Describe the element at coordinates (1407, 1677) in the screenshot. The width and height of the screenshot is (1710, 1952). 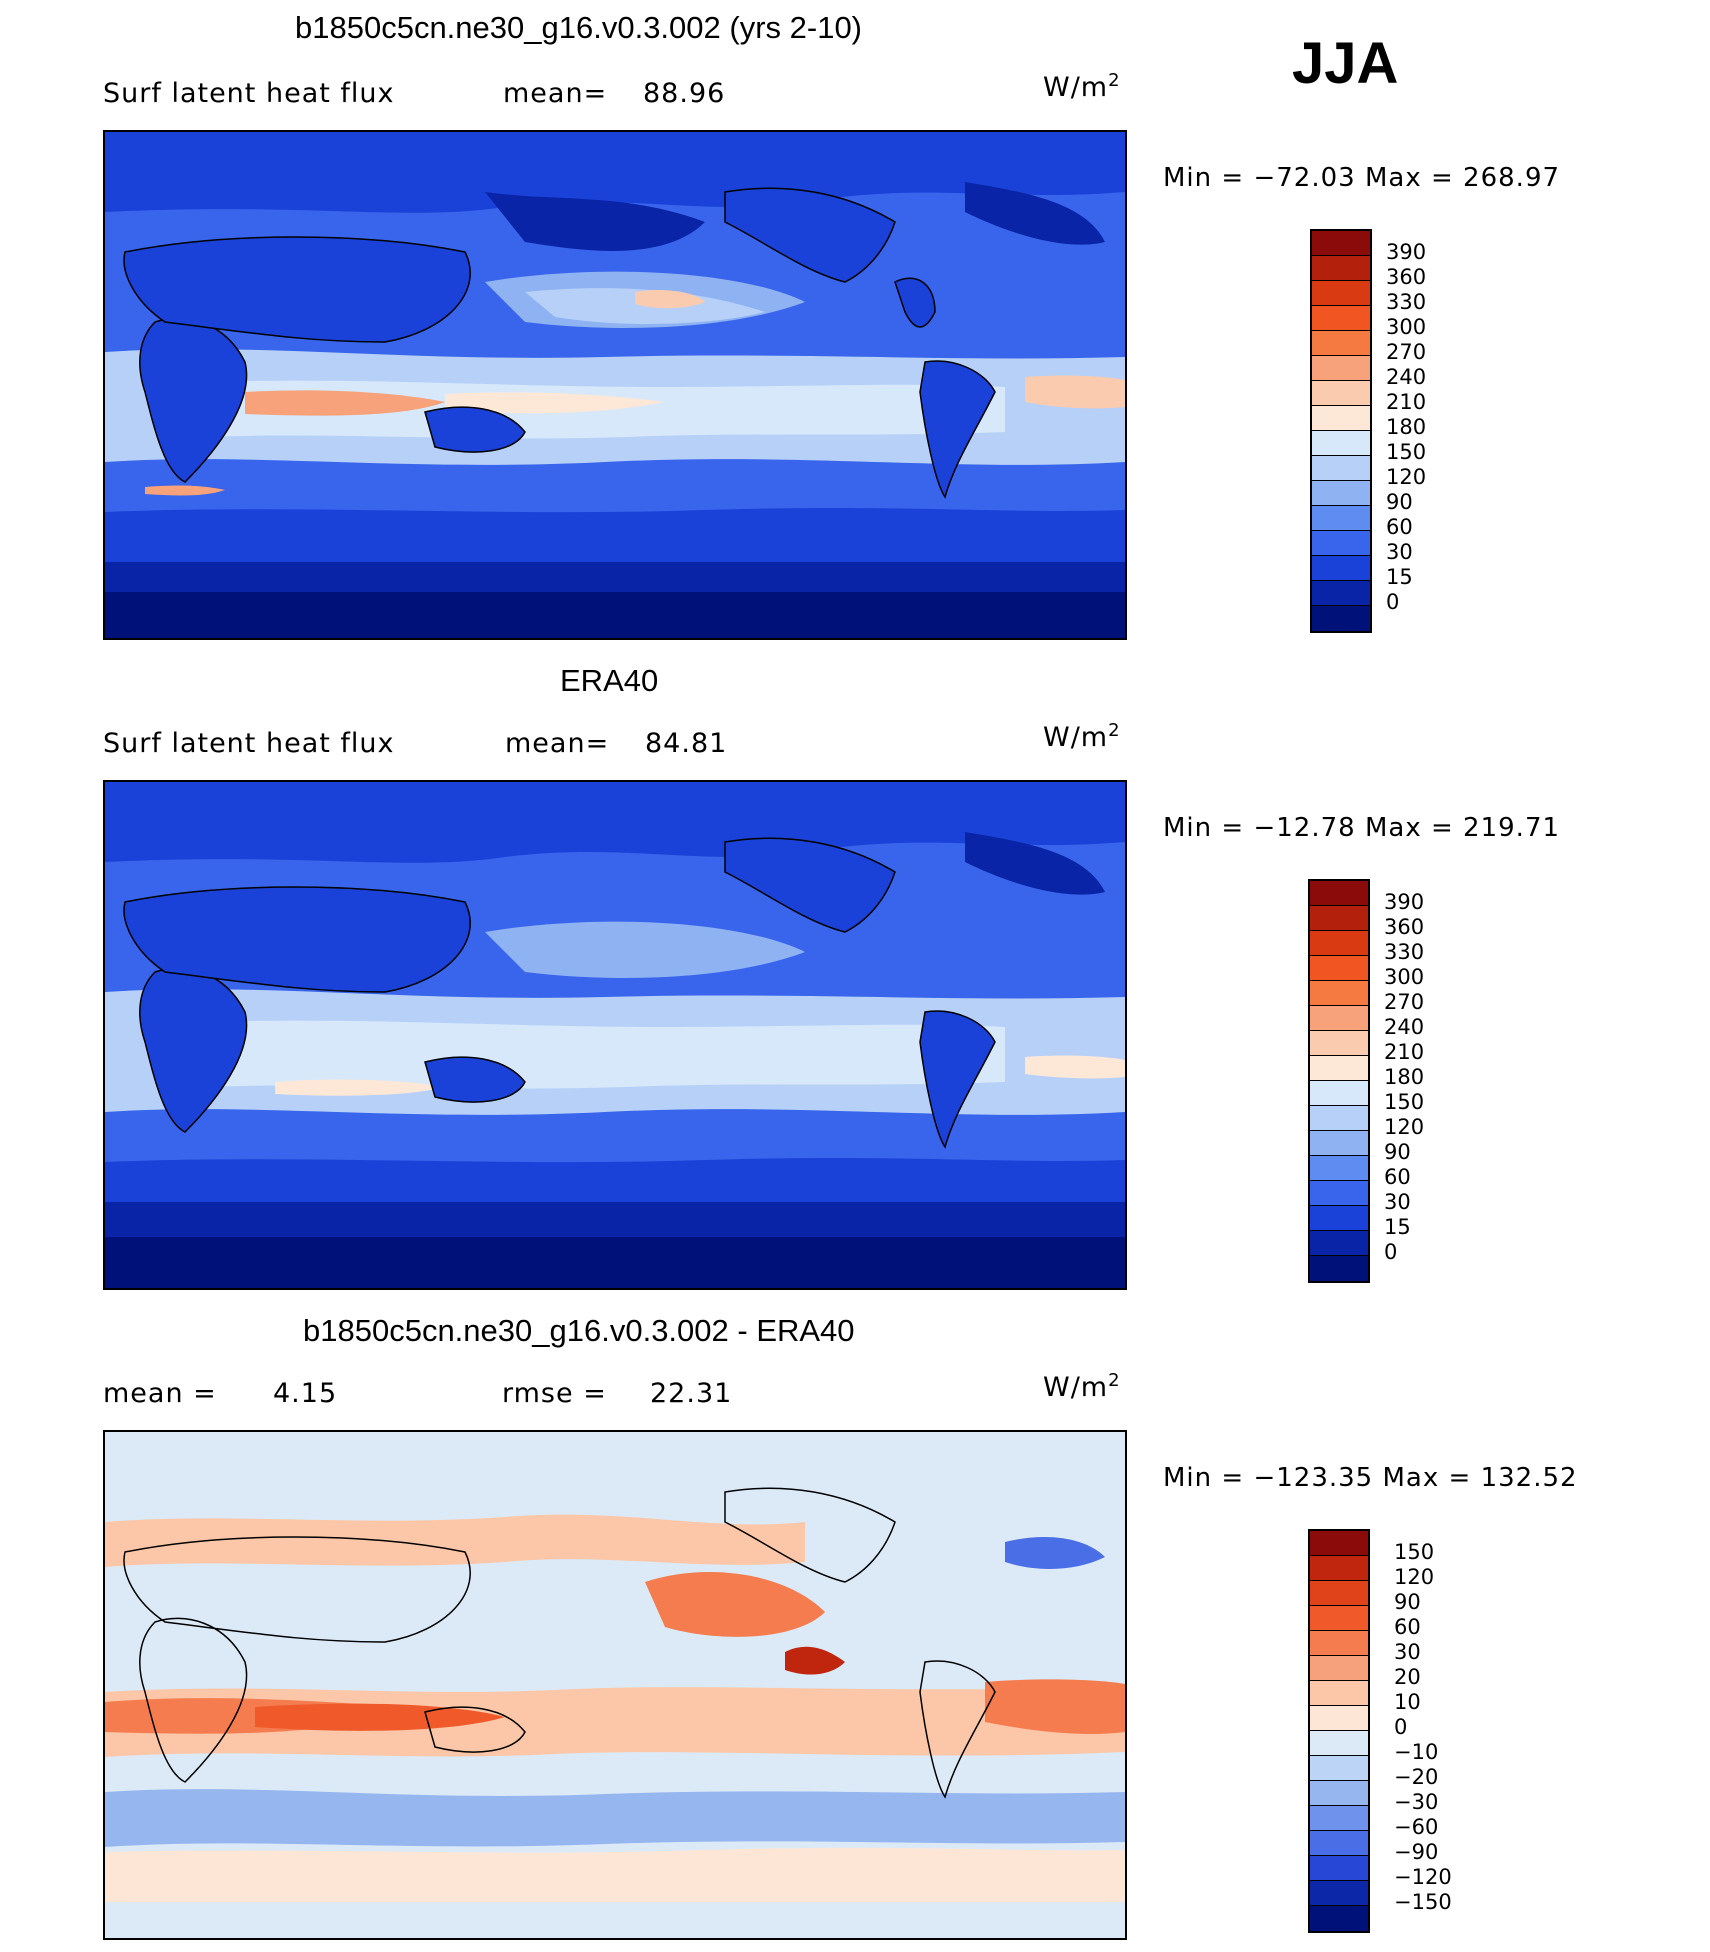
I see `colorbar-tick-label: 20` at that location.